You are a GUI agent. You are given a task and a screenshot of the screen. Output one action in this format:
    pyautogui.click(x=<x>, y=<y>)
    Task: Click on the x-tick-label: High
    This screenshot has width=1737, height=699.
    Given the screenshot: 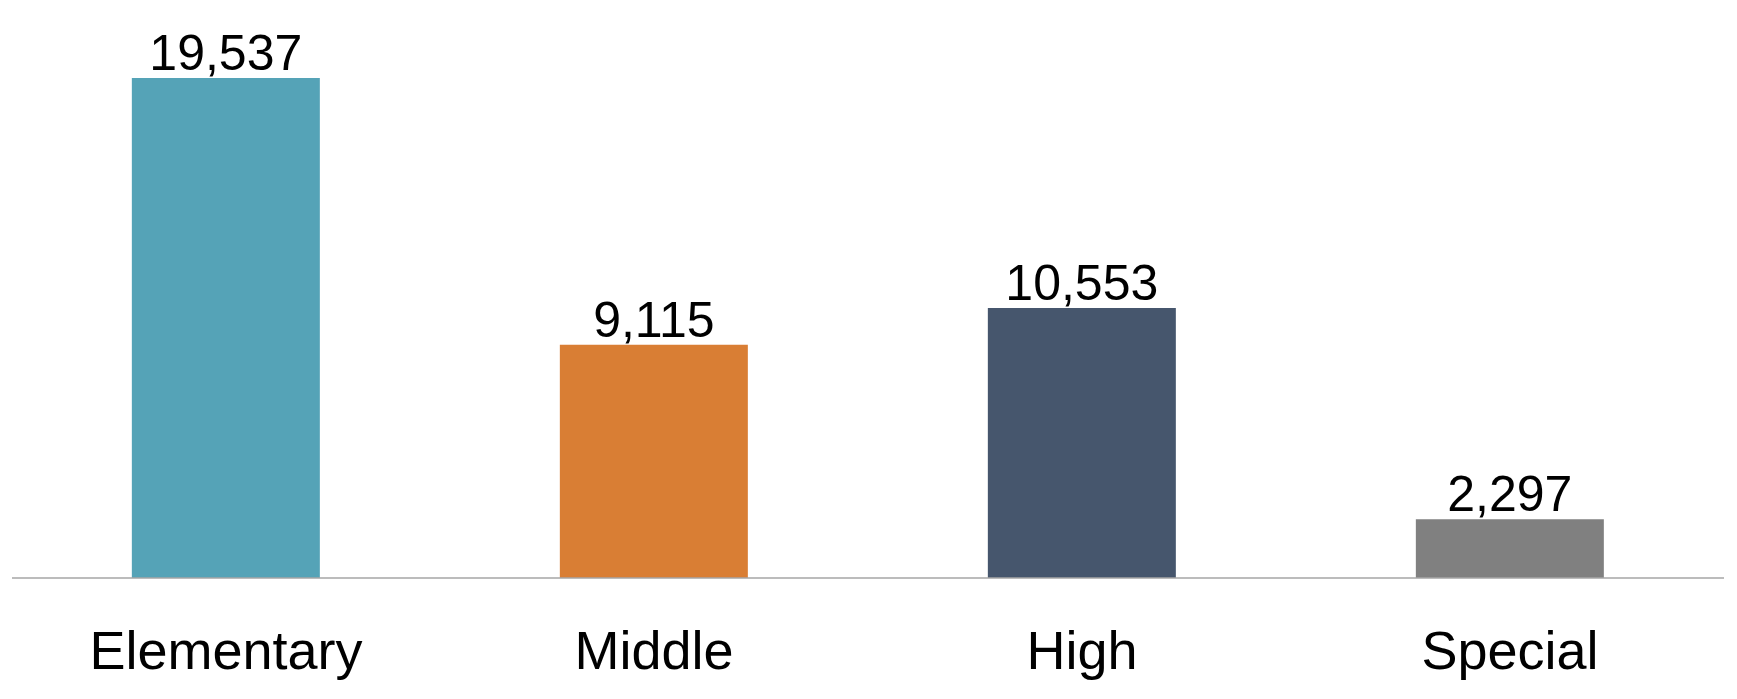 What is the action you would take?
    pyautogui.click(x=1082, y=650)
    